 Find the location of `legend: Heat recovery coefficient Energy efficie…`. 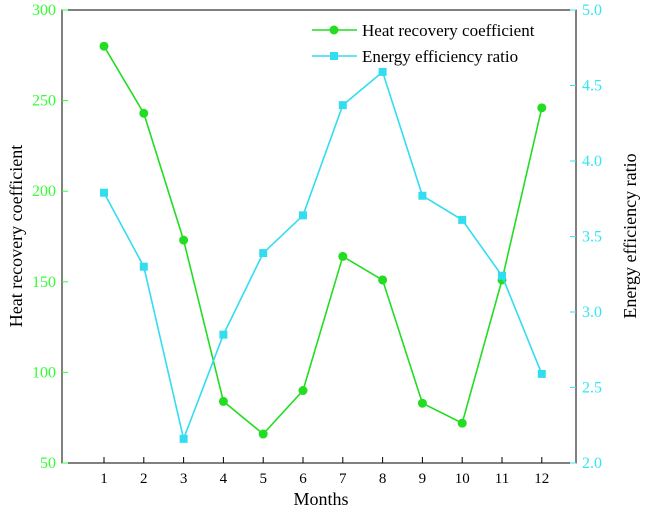

legend: Heat recovery coefficient Energy efficie… is located at coordinates (423, 43).